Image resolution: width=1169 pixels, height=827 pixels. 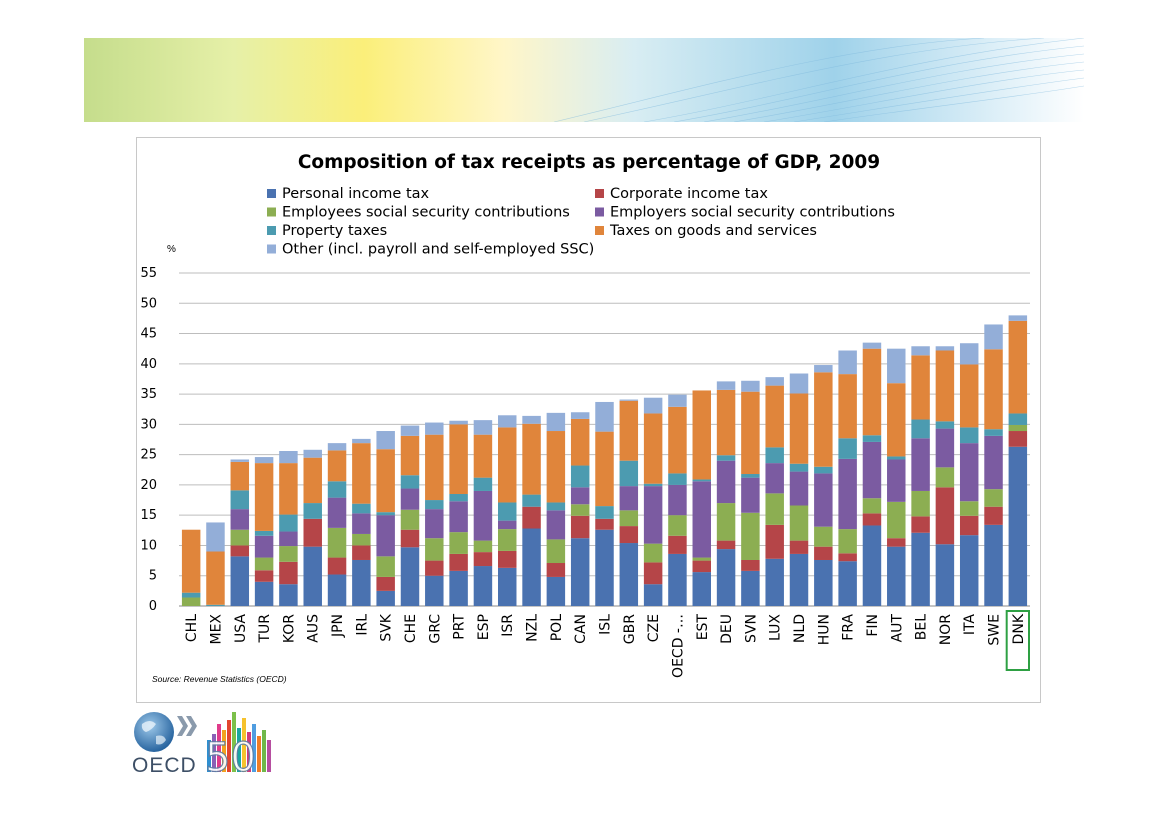 What do you see at coordinates (946, 629) in the screenshot?
I see `x-category-label: NOR` at bounding box center [946, 629].